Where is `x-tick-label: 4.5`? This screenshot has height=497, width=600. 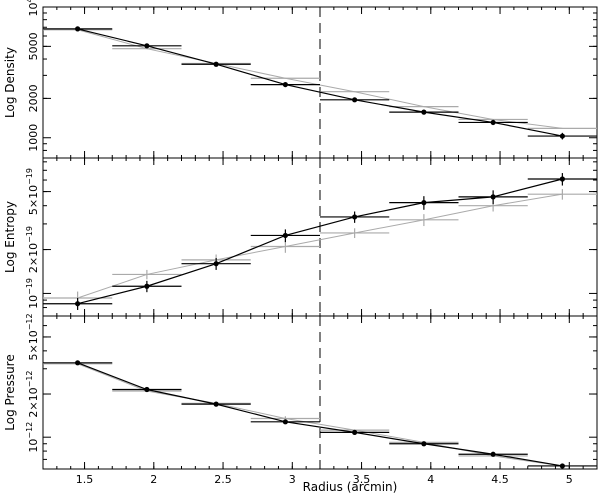
x-tick-label: 4.5 is located at coordinates (500, 479).